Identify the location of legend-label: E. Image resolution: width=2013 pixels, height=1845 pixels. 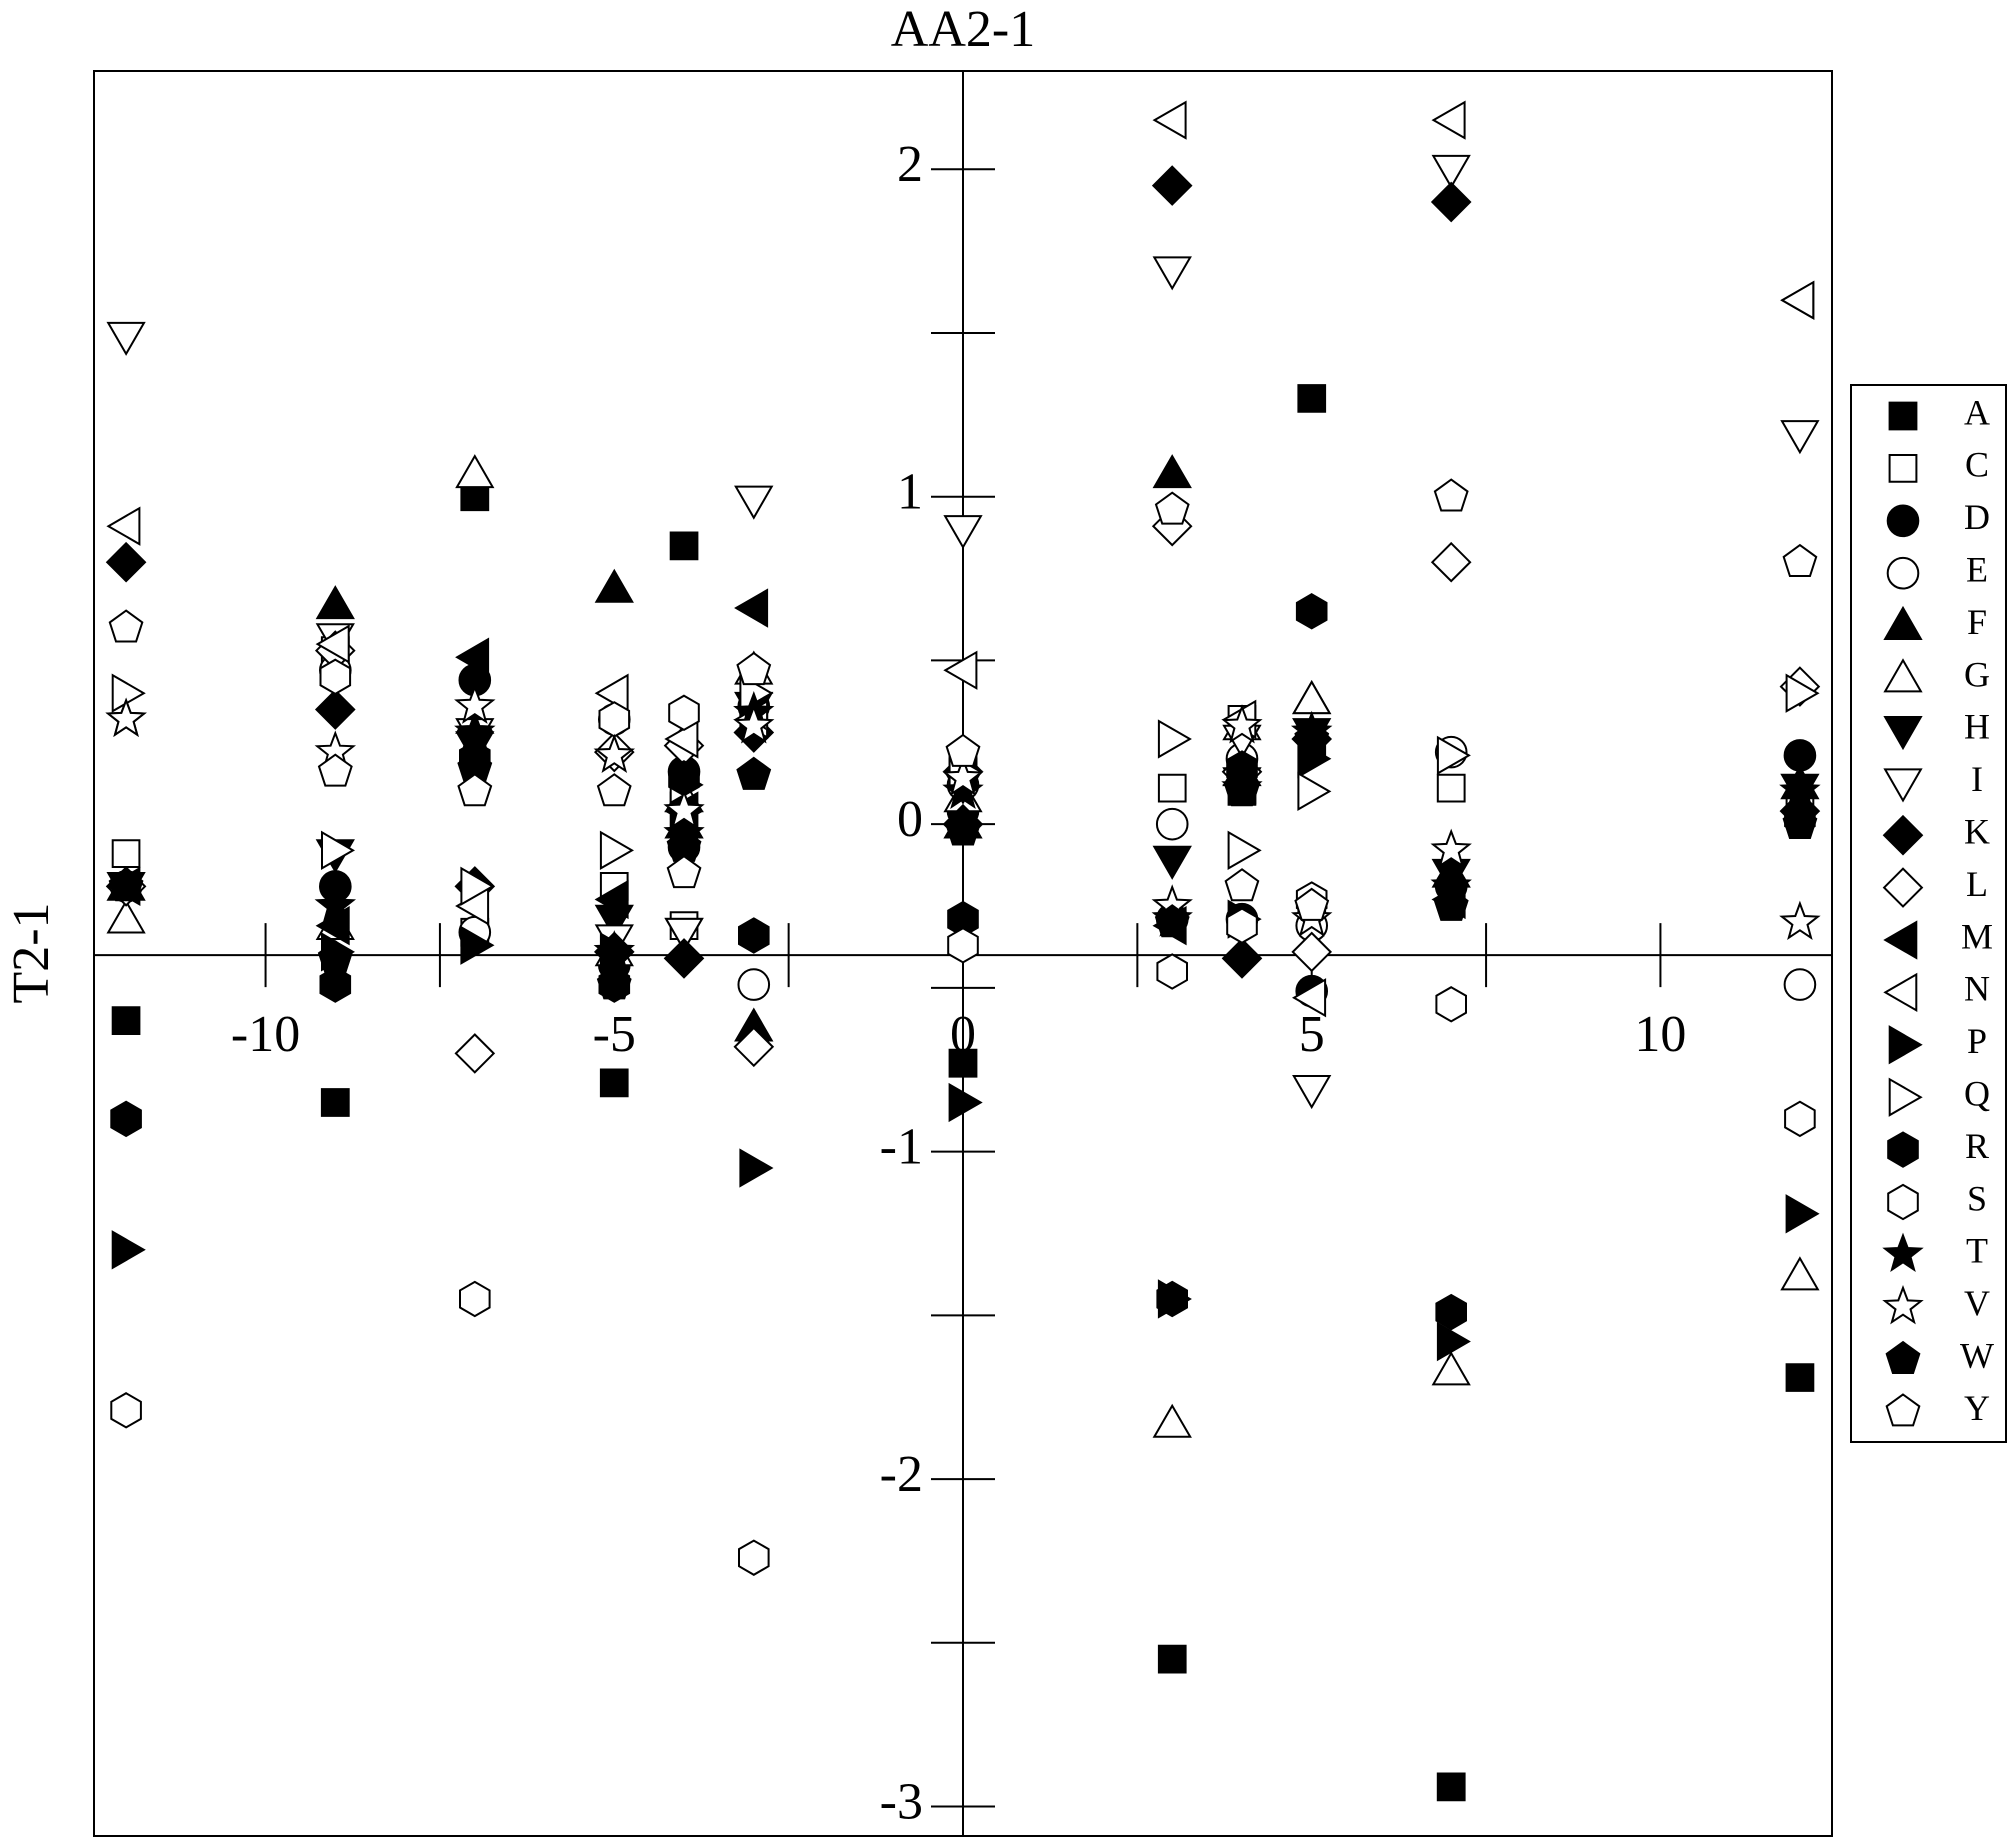
(1977, 569).